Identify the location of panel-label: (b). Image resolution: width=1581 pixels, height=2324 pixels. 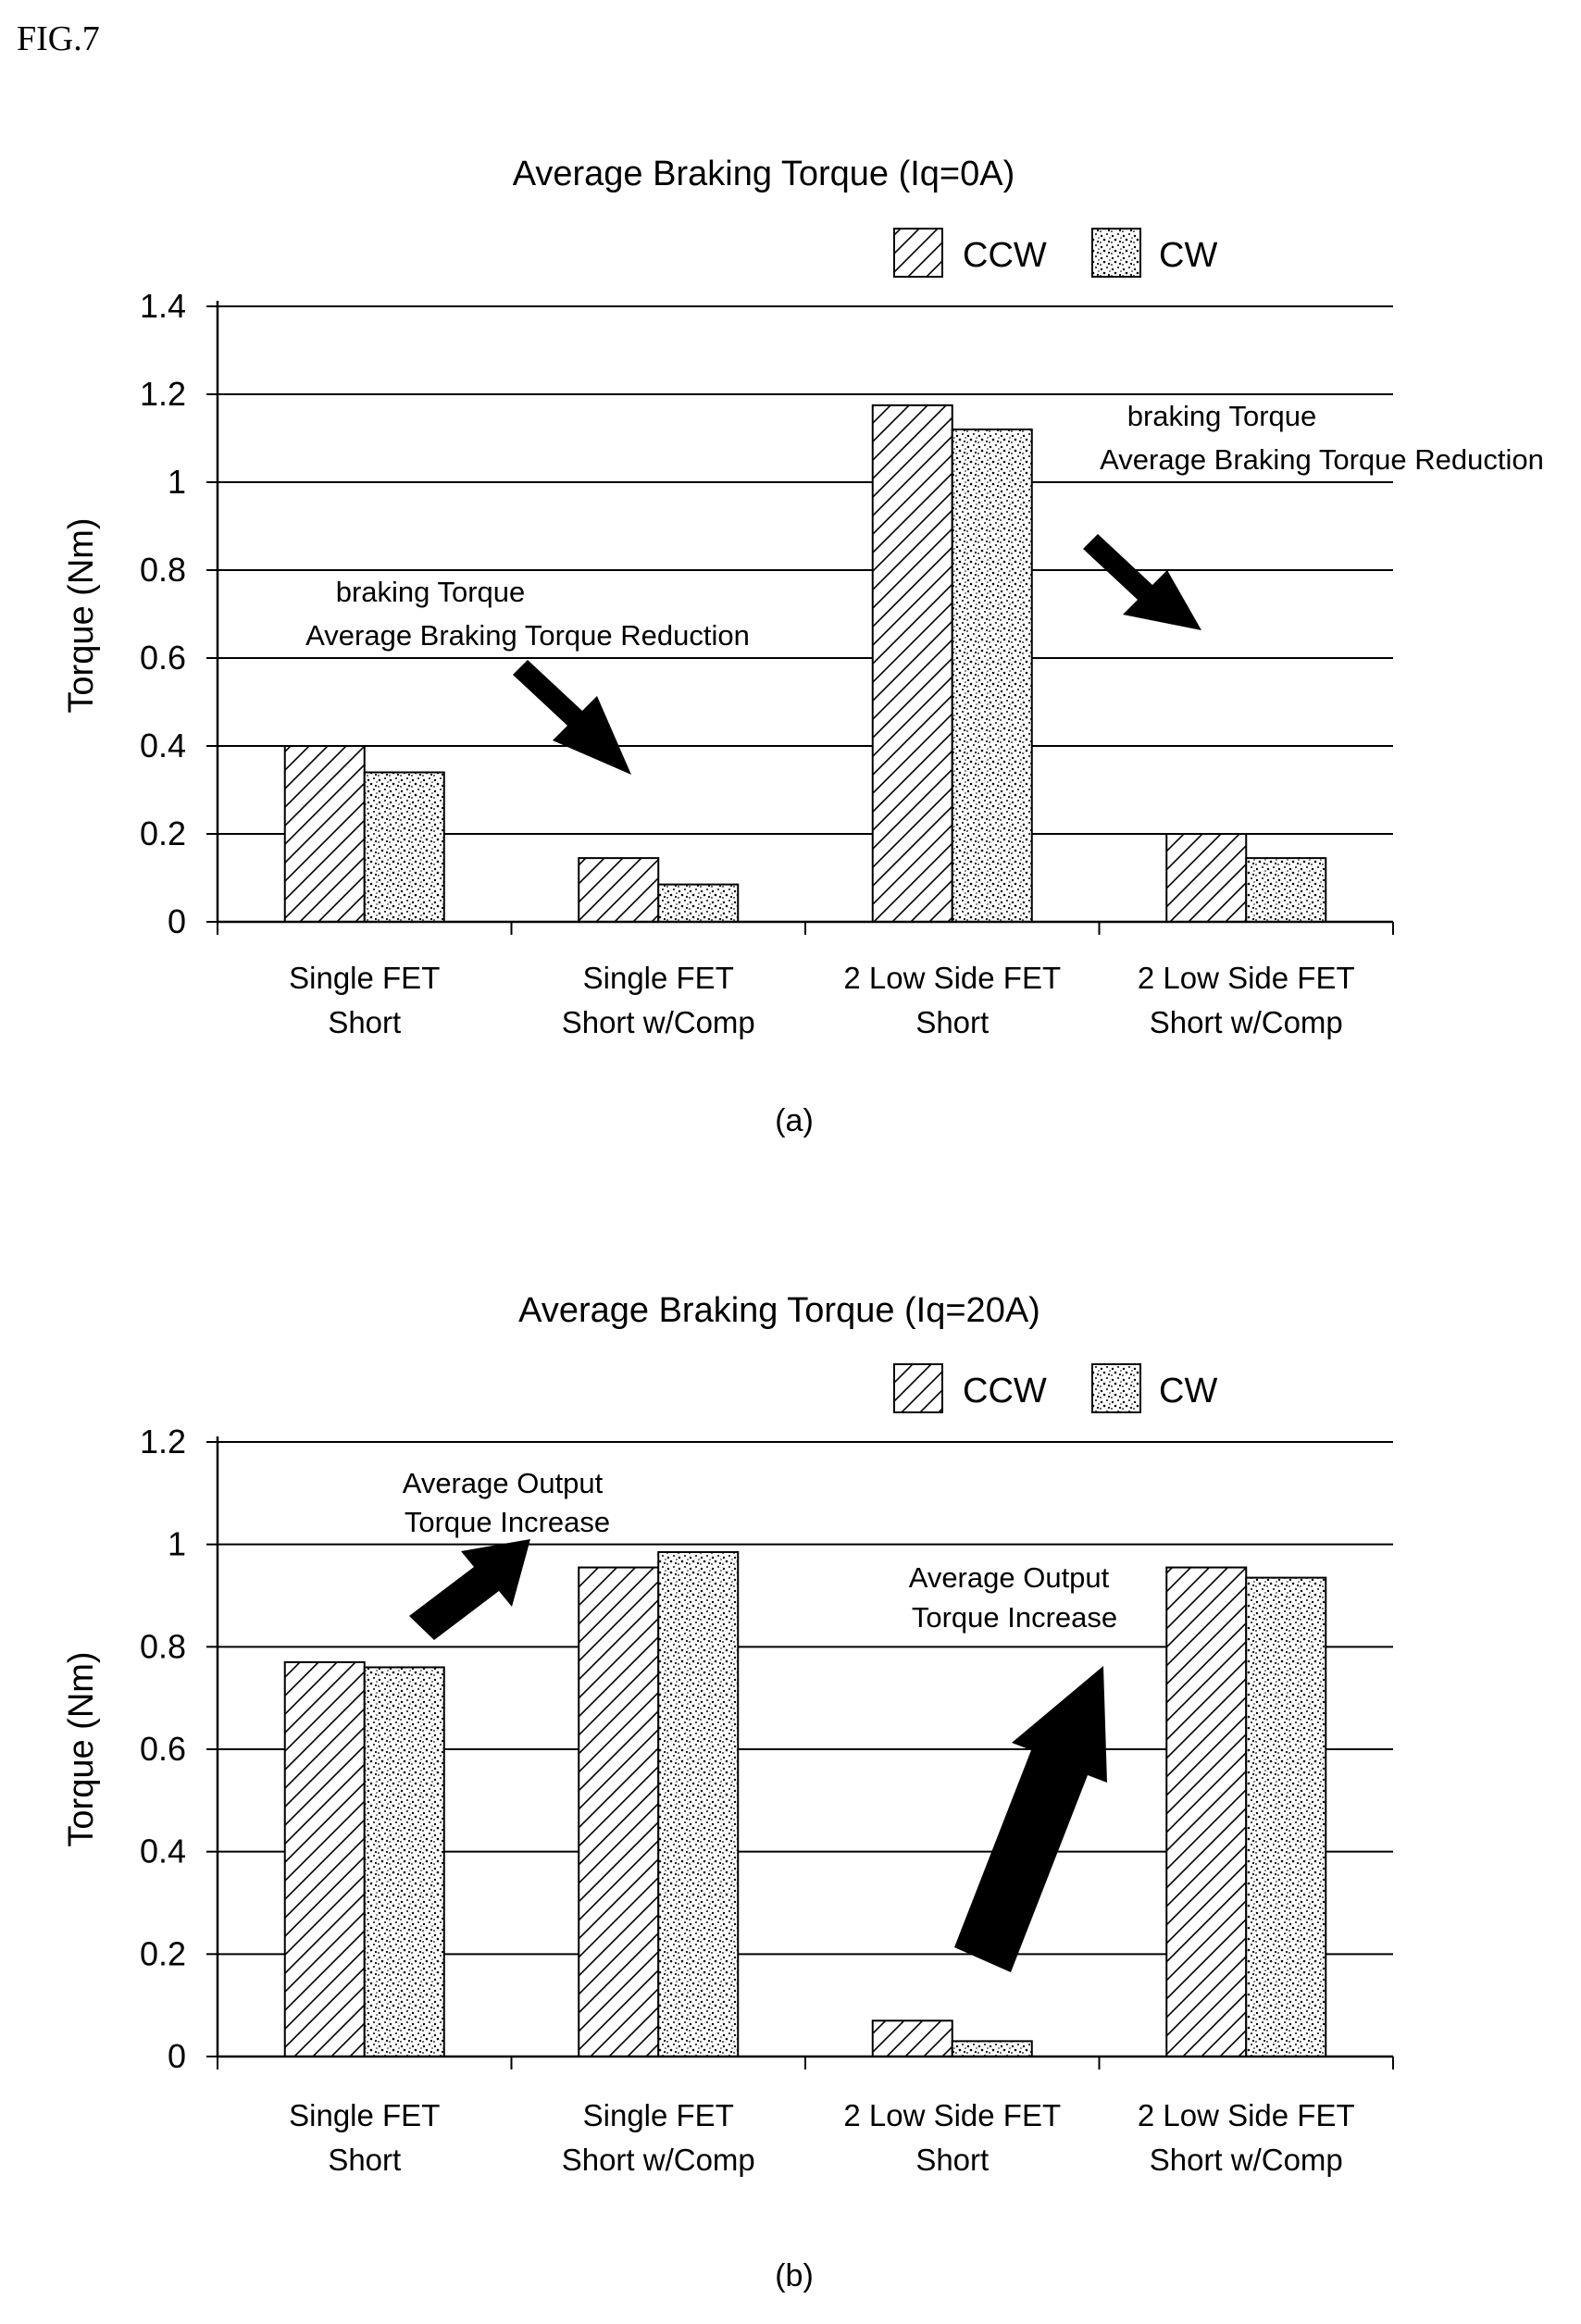
(794, 2275).